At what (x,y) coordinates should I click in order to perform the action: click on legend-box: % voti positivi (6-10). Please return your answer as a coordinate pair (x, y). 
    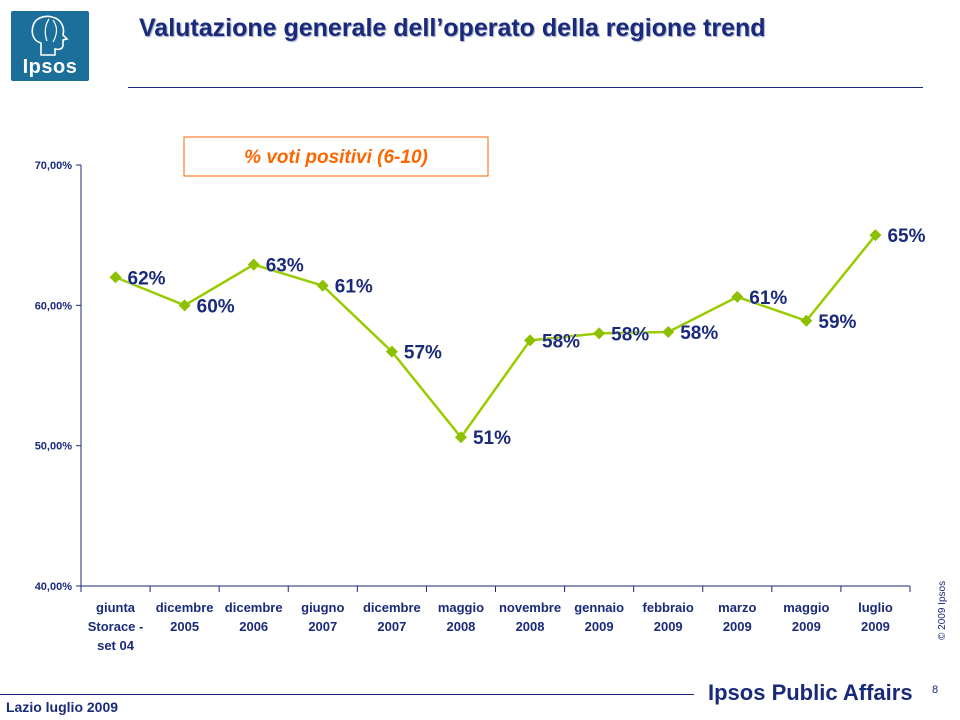
    Looking at the image, I should click on (336, 156).